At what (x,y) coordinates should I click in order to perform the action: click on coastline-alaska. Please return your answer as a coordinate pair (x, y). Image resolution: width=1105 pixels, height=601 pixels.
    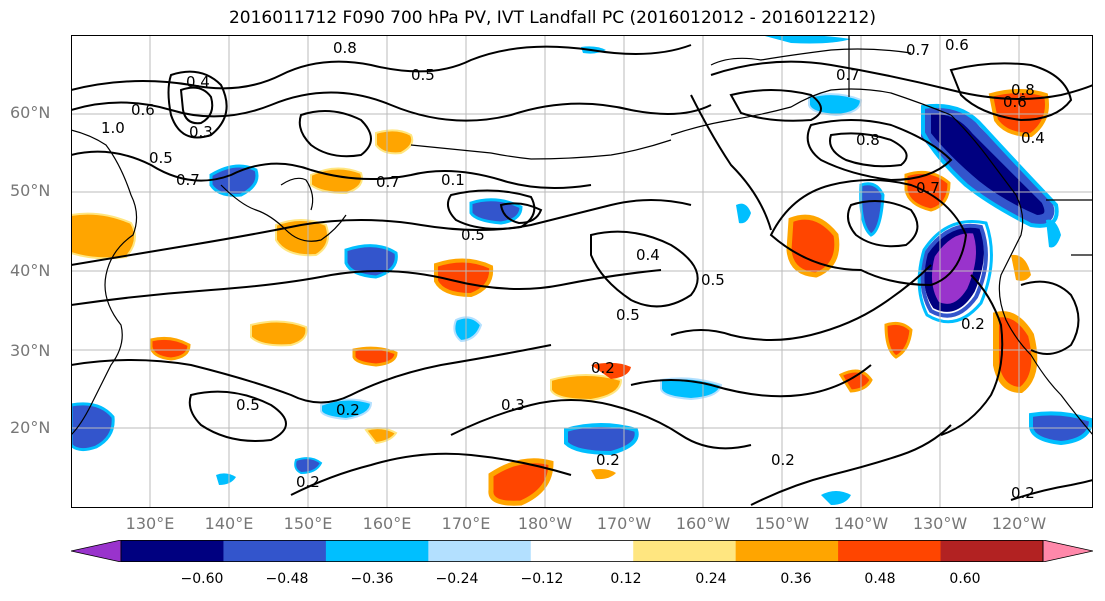
    Looking at the image, I should click on (811, 112).